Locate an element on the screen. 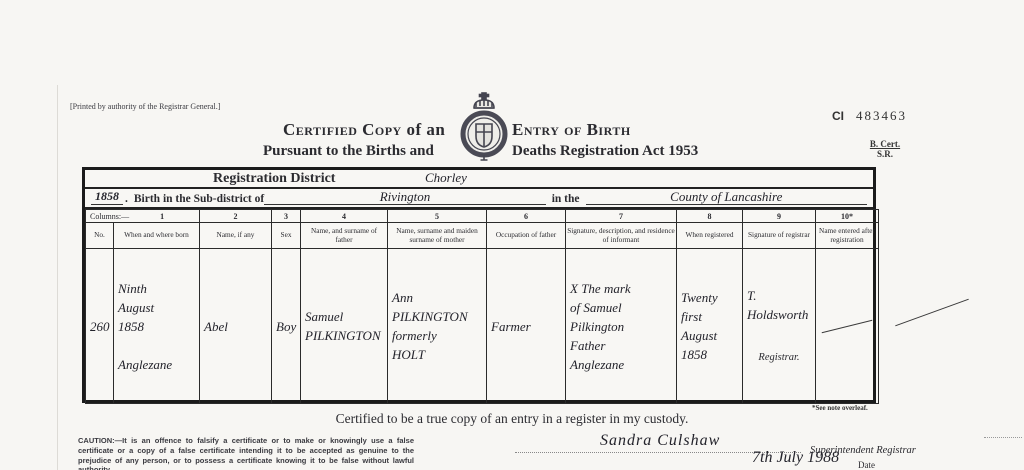 The height and width of the screenshot is (470, 1024). header-name: Name, if any is located at coordinates (235, 235).